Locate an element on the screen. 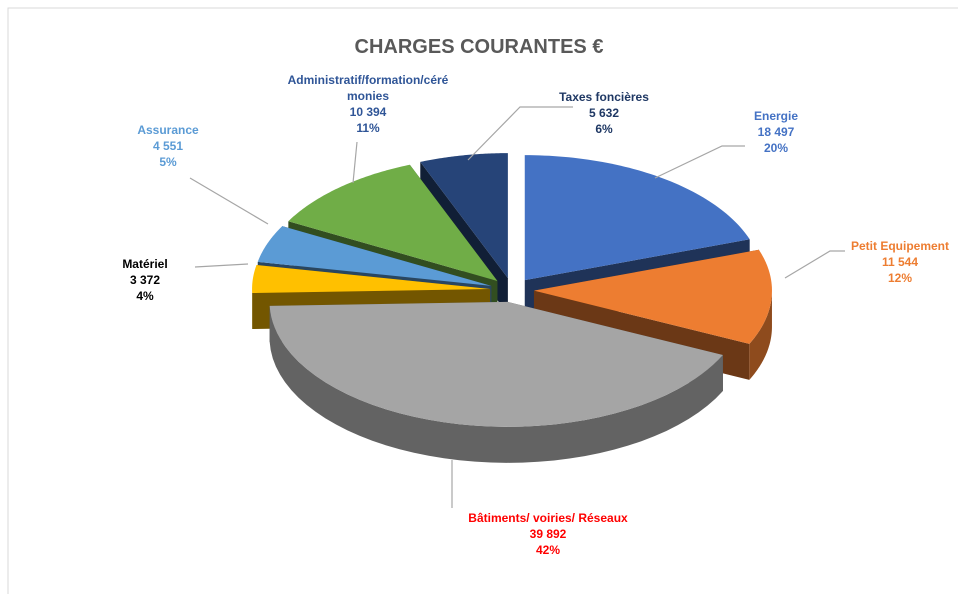 The height and width of the screenshot is (594, 958). label-percent: 12% is located at coordinates (900, 278).